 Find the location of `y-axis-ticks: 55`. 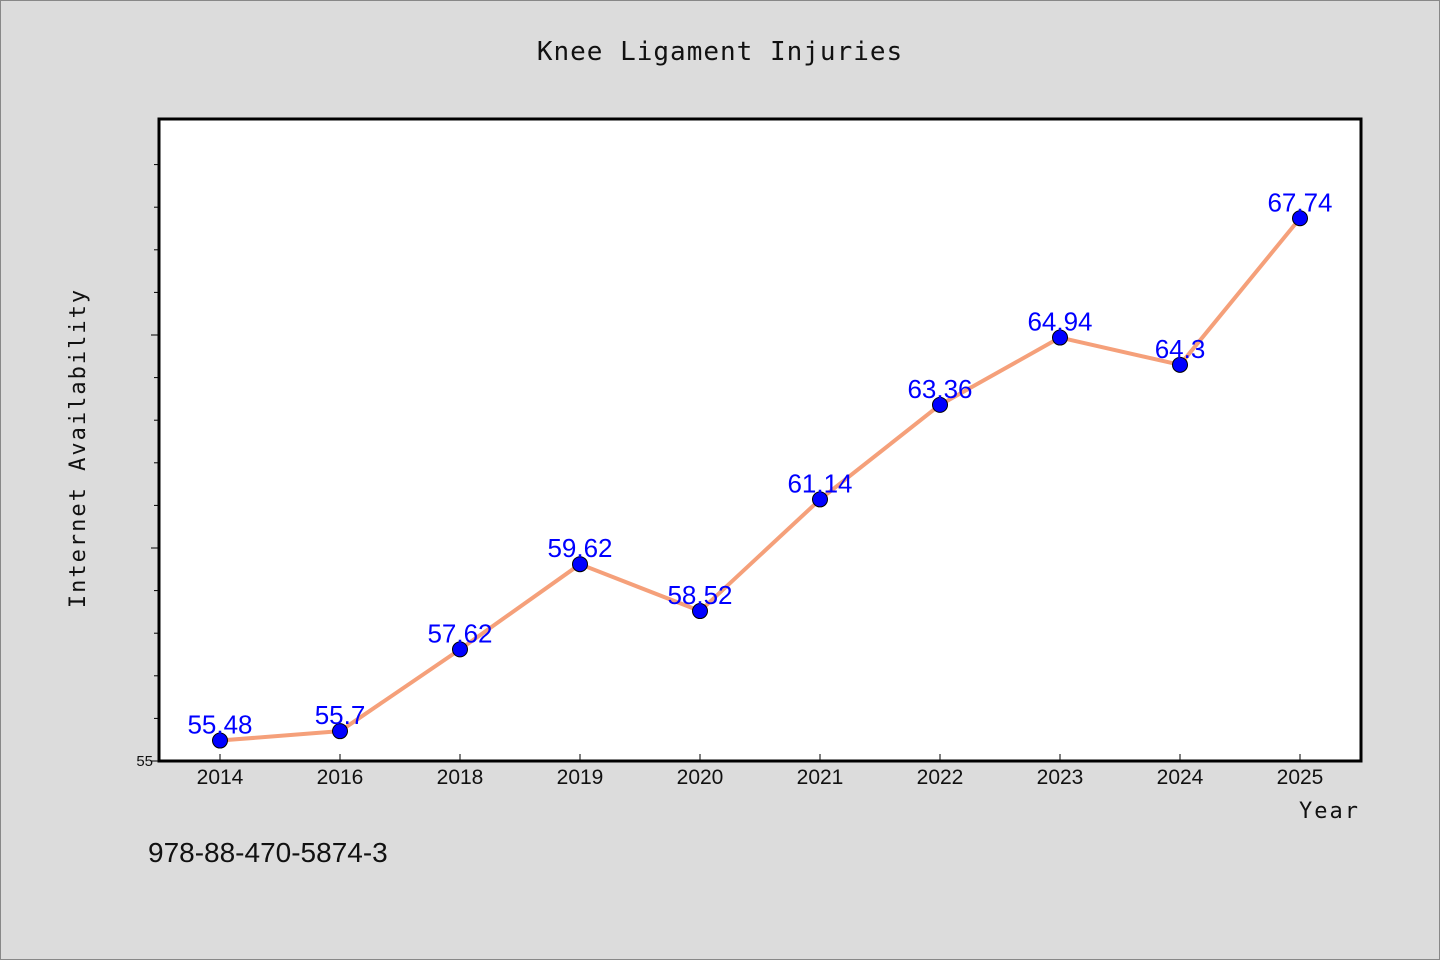

y-axis-ticks: 55 is located at coordinates (147, 467).